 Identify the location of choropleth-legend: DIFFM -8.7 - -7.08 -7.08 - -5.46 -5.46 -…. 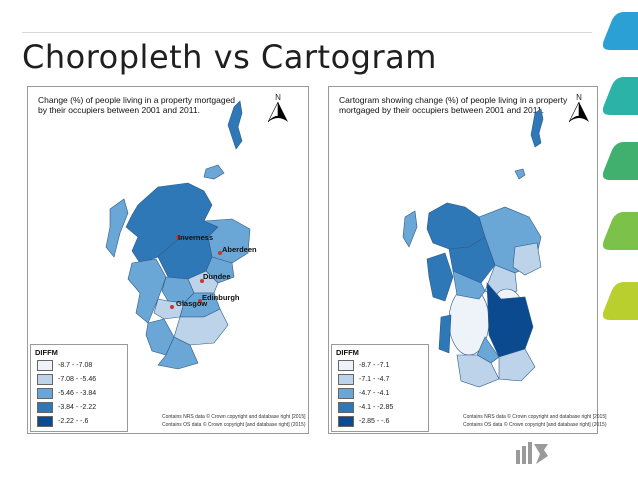
(79, 388).